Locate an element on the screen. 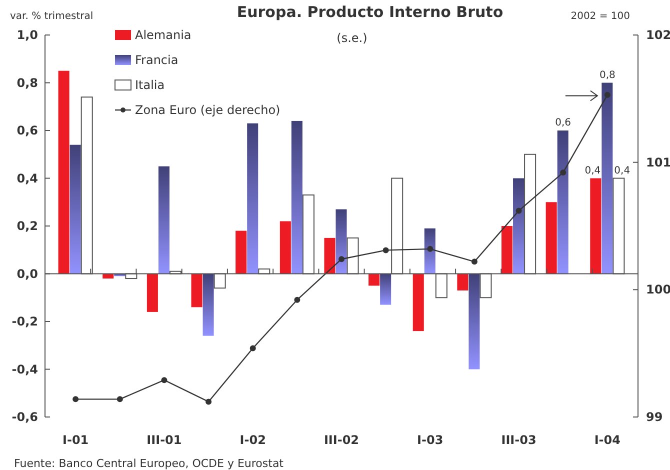  y2-axis-title: 2002 = 100 is located at coordinates (600, 16).